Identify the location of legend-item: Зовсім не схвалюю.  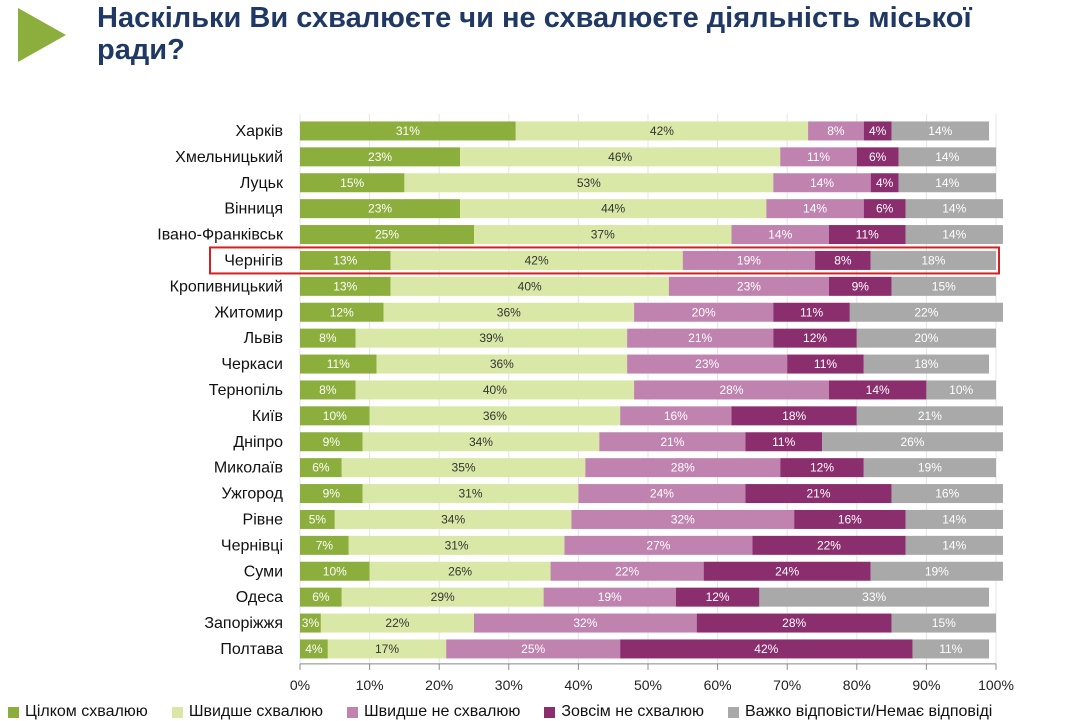
(624, 712).